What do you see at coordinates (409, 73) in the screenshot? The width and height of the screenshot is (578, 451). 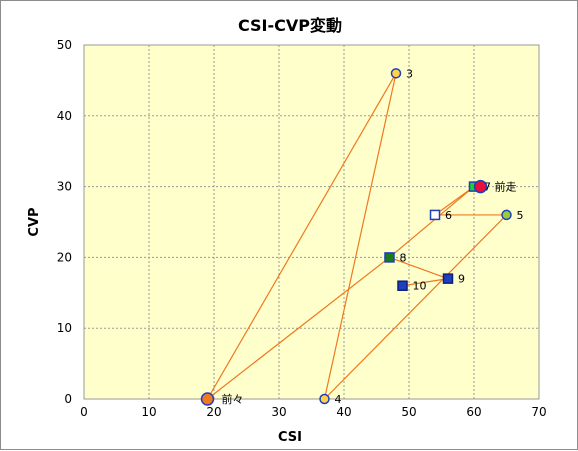 I see `point-label-3: 3` at bounding box center [409, 73].